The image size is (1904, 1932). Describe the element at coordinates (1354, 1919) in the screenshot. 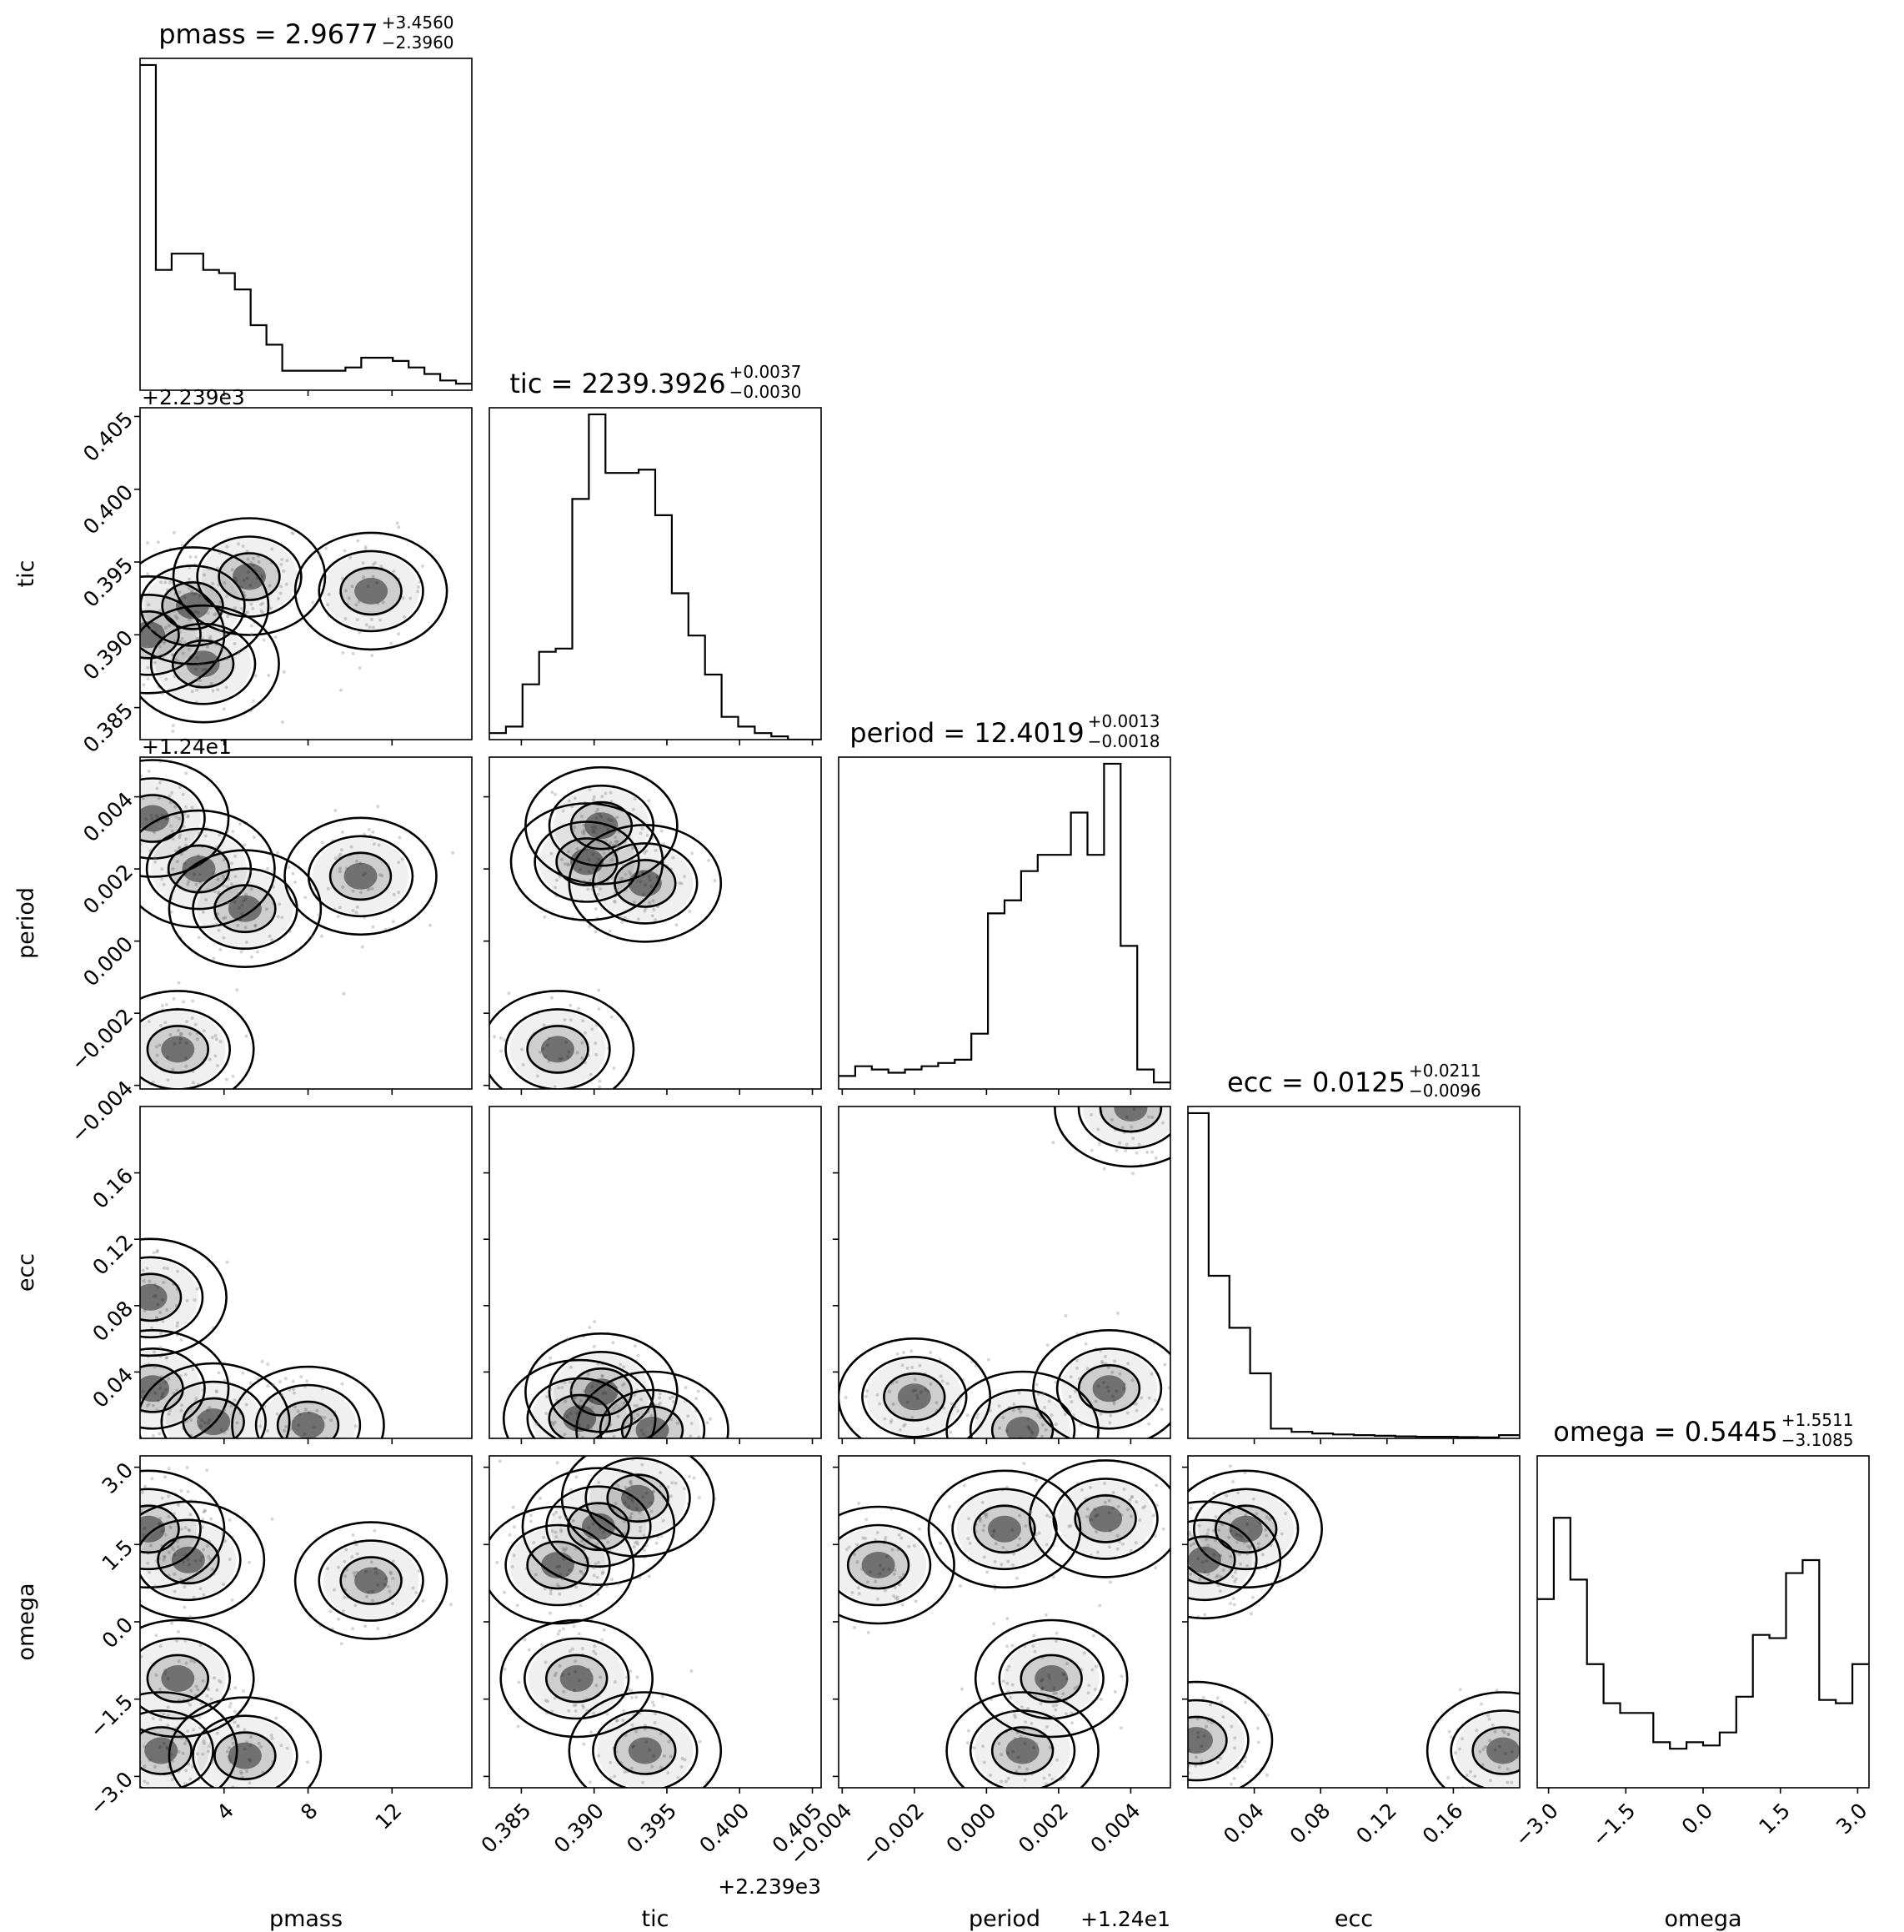

I see `x-axis-label-ecc: ecc` at that location.